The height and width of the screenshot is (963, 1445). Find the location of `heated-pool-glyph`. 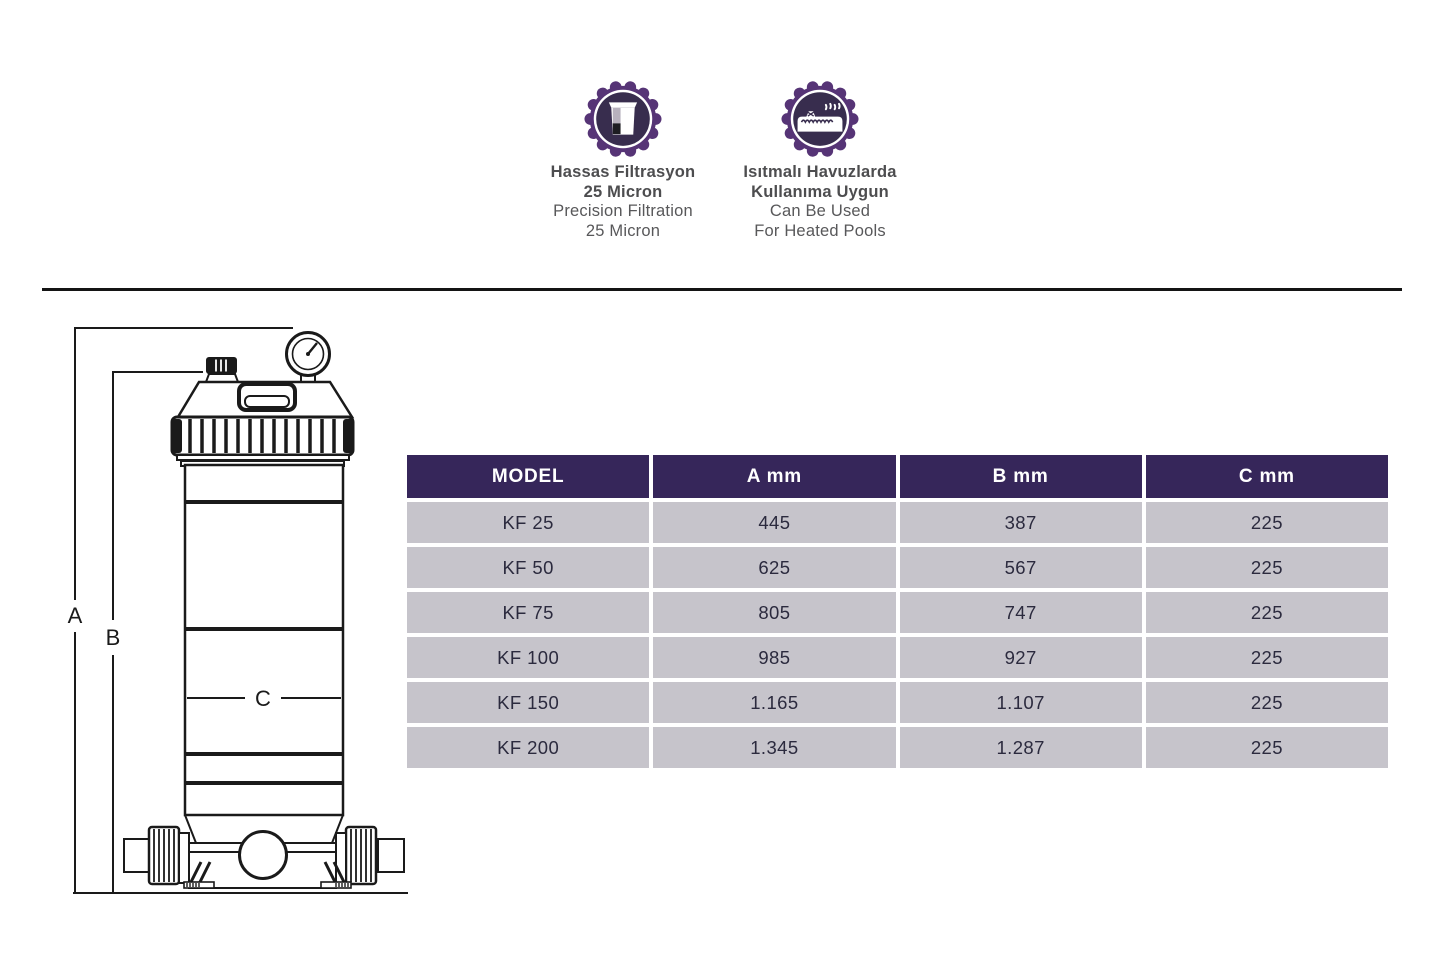

heated-pool-glyph is located at coordinates (820, 117).